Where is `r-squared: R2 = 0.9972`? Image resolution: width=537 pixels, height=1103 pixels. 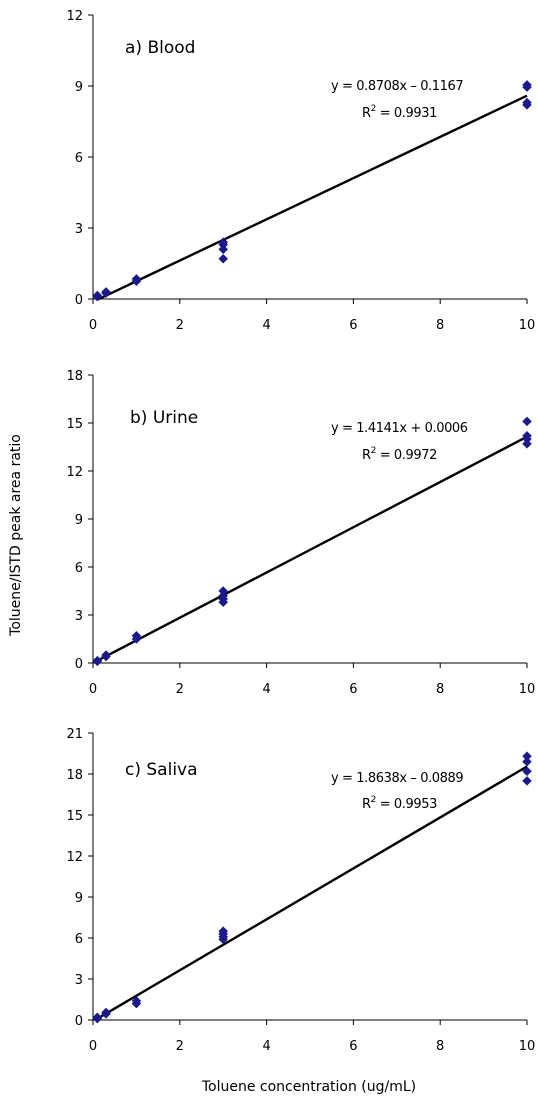
r-squared: R2 = 0.9972 is located at coordinates (399, 454).